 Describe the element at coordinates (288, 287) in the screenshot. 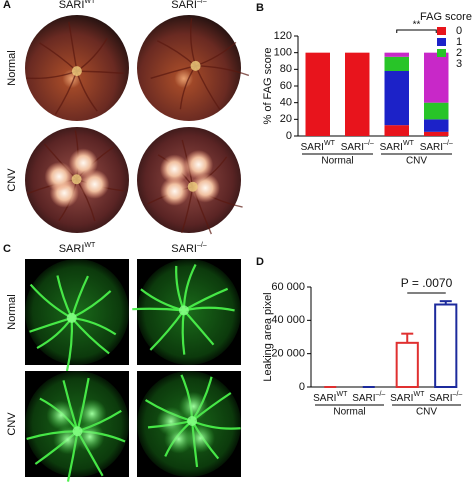

I see `y-tick-label: 60 000` at that location.